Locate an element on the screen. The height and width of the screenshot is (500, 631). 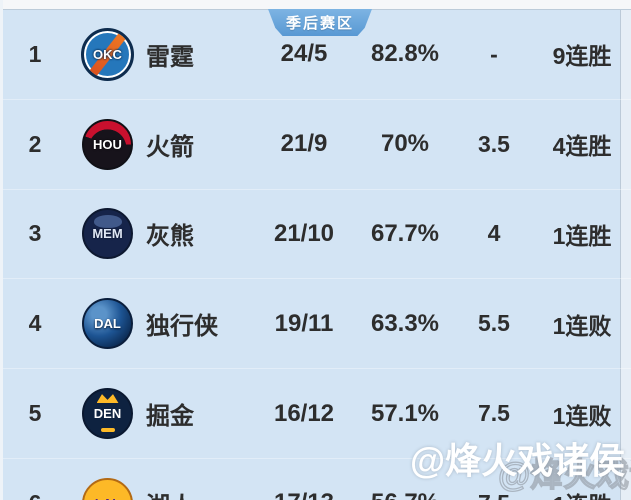
win-percentage: 82.8% is located at coordinates (405, 54).